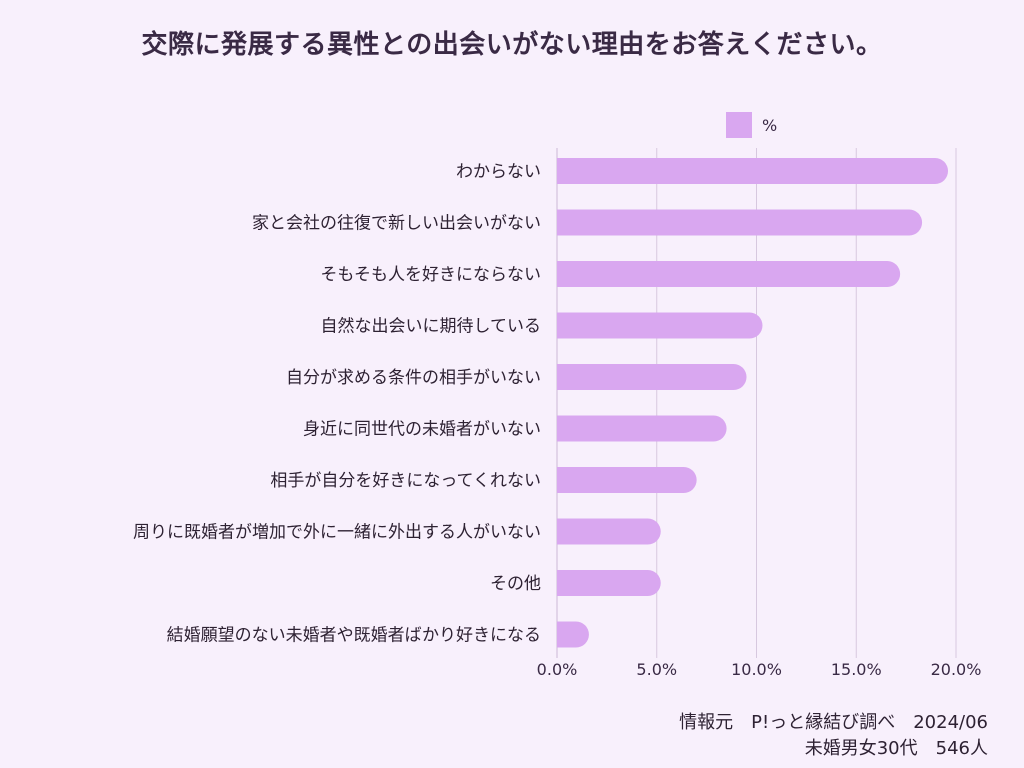 The image size is (1024, 768). I want to click on category-label: 自然な出会いに期待している, so click(431, 327).